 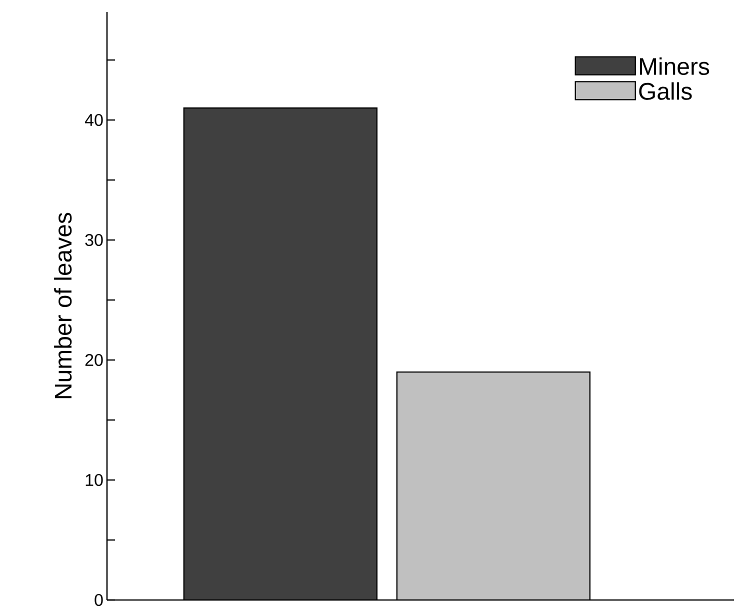 What do you see at coordinates (665, 91) in the screenshot?
I see `legend-label: Galls` at bounding box center [665, 91].